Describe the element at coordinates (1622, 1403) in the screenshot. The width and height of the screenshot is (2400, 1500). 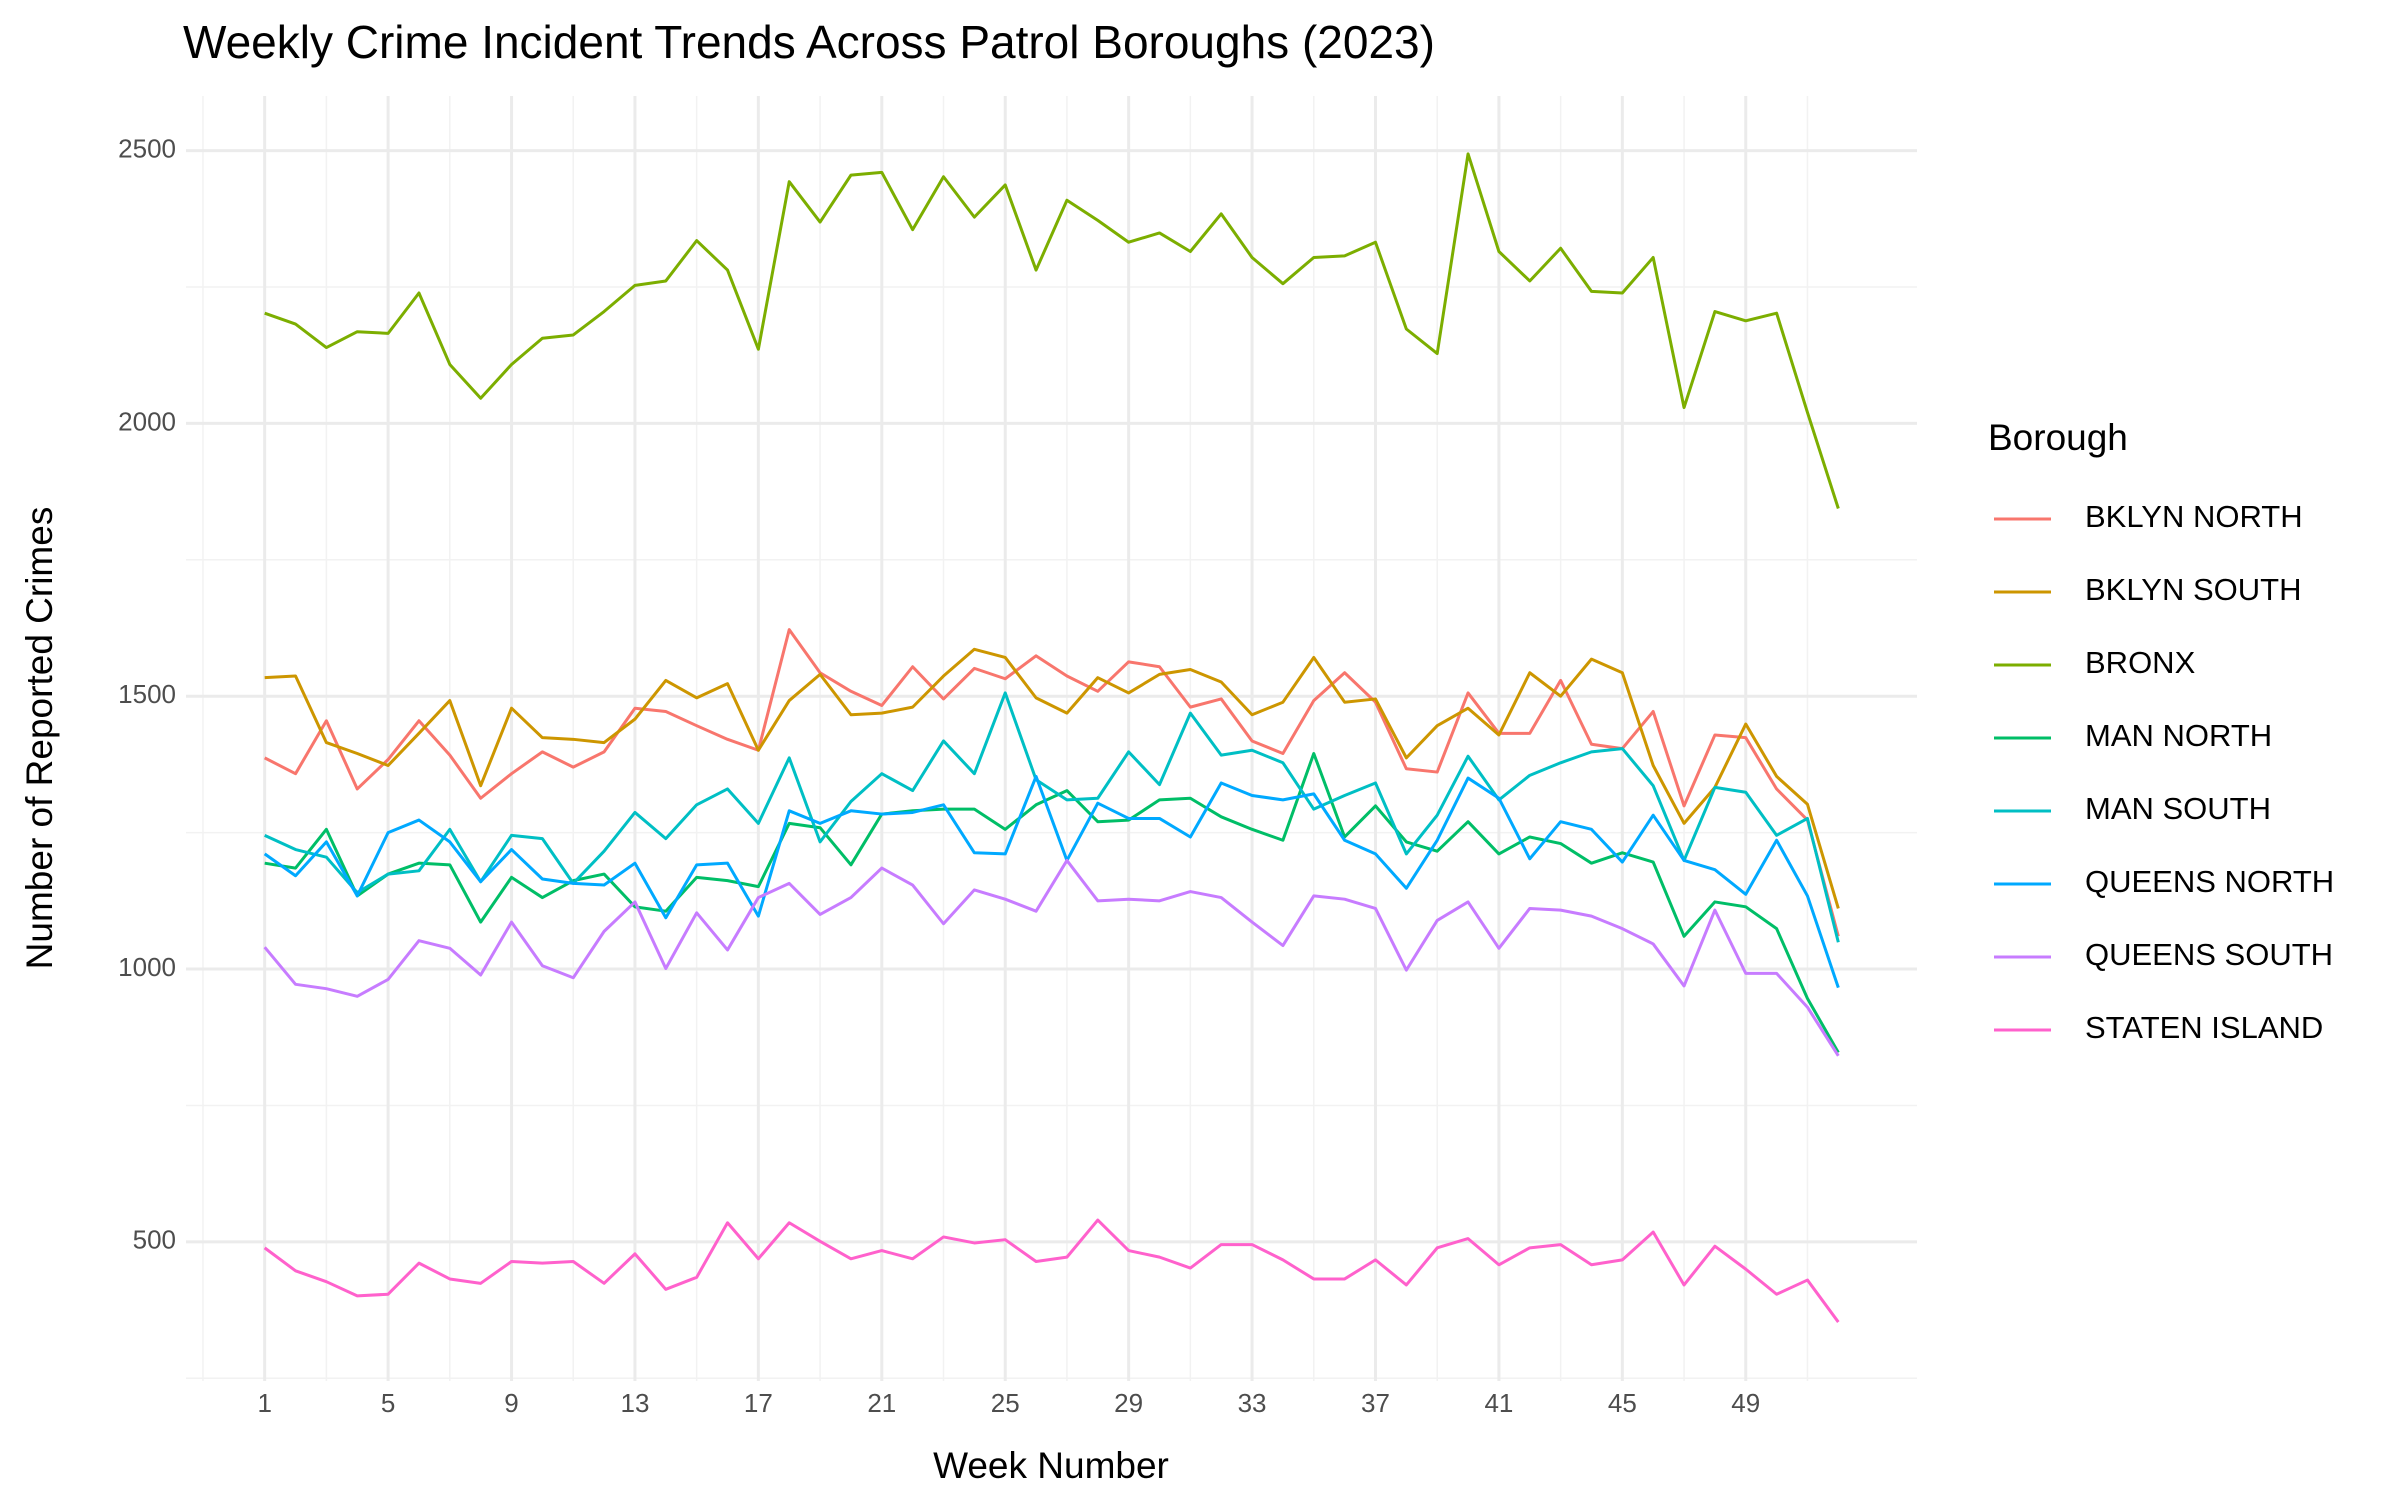
I see `x-tick-label: 45` at that location.